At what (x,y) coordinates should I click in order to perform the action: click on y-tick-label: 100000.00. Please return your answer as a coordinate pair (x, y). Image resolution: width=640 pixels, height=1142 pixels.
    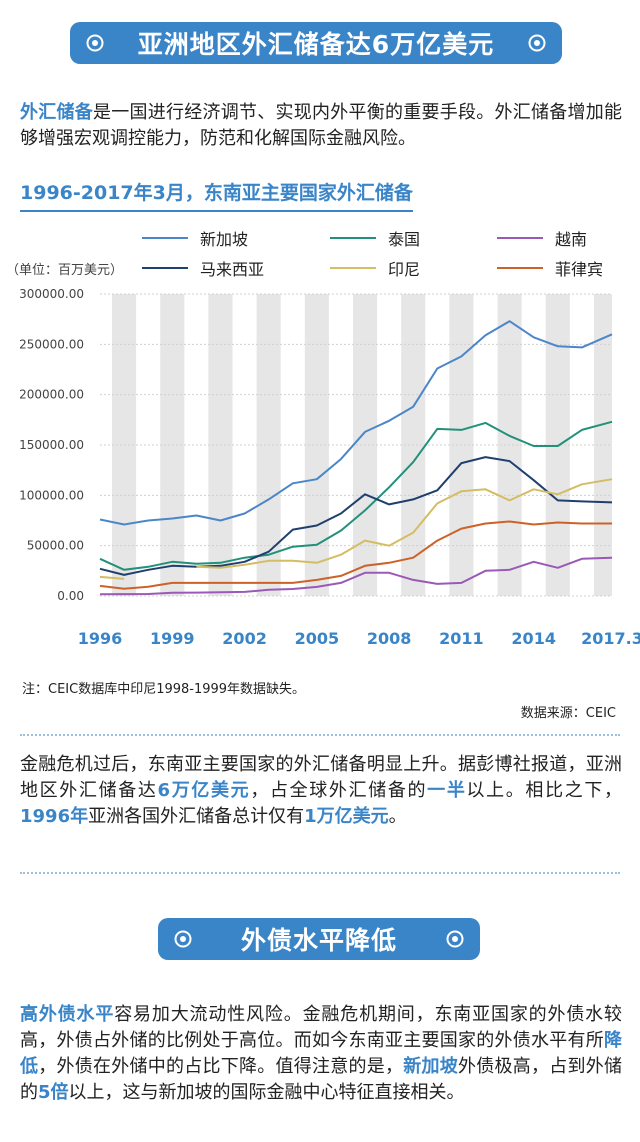
    Looking at the image, I should click on (51, 495).